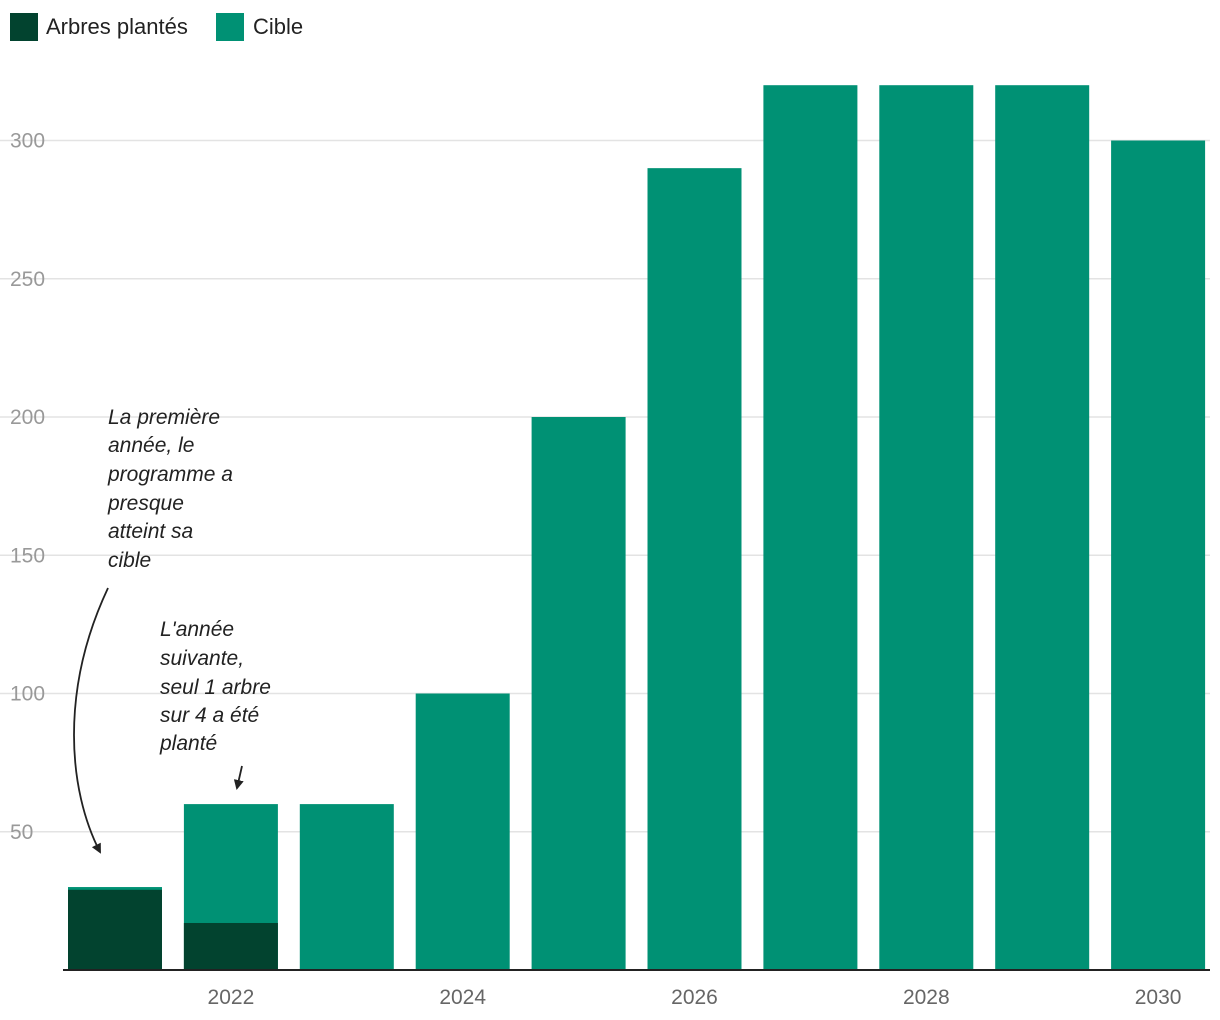 This screenshot has width=1220, height=1020. I want to click on bar-cible-2025, so click(578, 693).